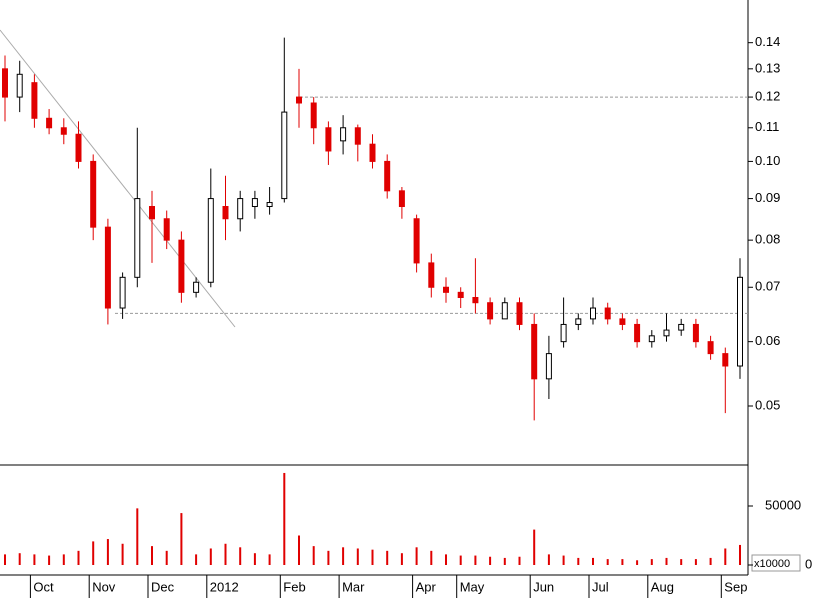 The height and width of the screenshot is (598, 817). I want to click on trend-line, so click(118, 178).